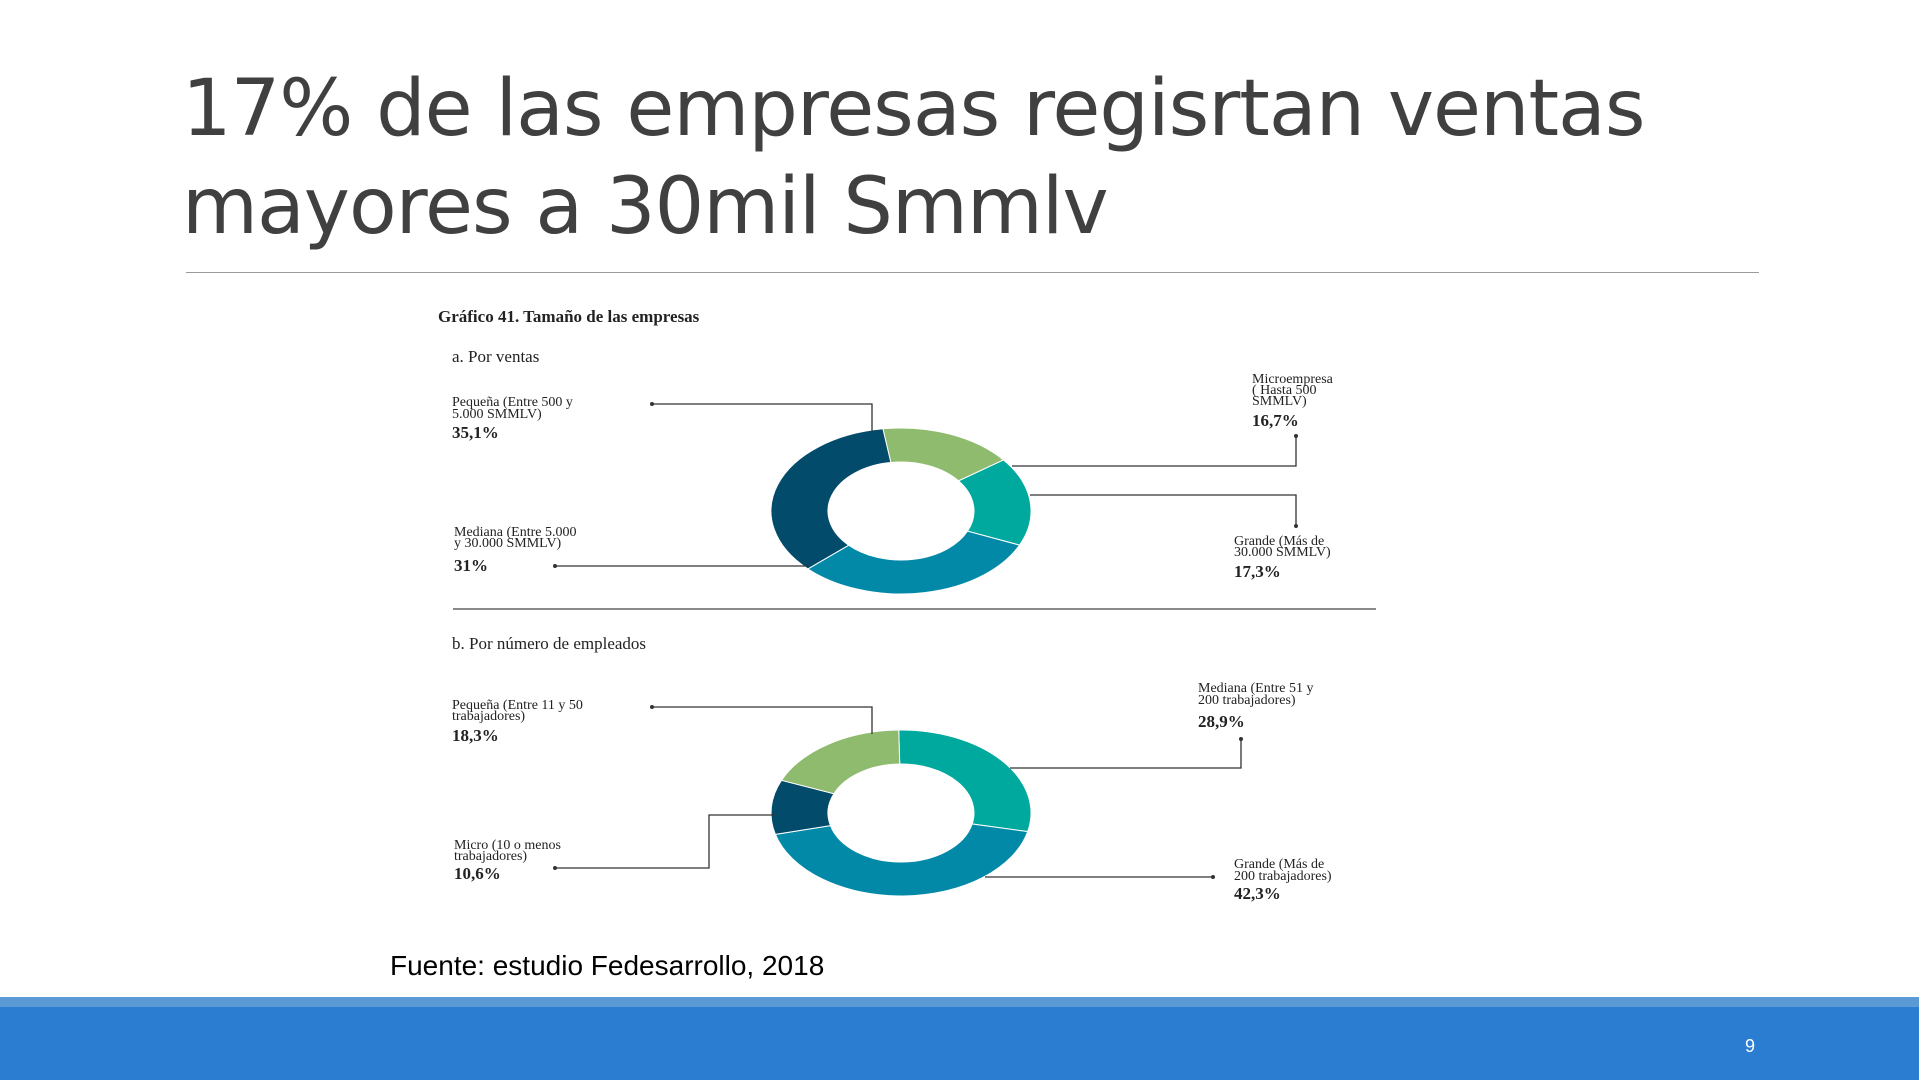  Describe the element at coordinates (665, 841) in the screenshot. I see `leader-line-b-micro` at that location.